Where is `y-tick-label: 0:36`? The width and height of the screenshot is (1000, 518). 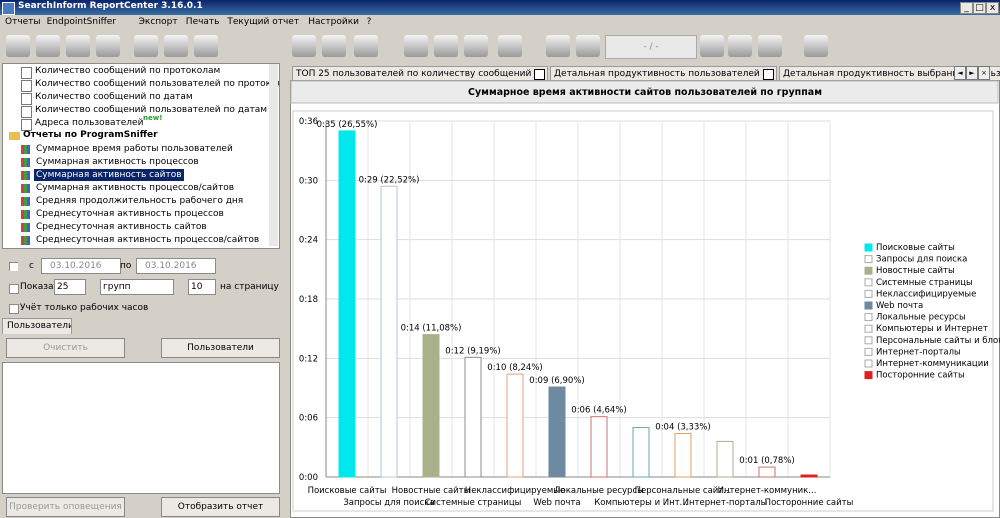 y-tick-label: 0:36 is located at coordinates (308, 122).